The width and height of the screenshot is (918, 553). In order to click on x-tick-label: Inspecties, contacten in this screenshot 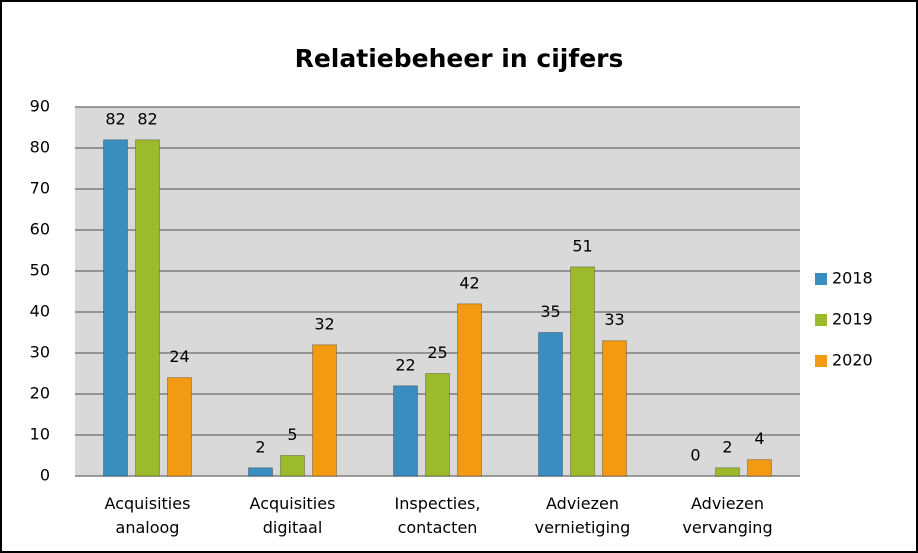, I will do `click(438, 515)`.